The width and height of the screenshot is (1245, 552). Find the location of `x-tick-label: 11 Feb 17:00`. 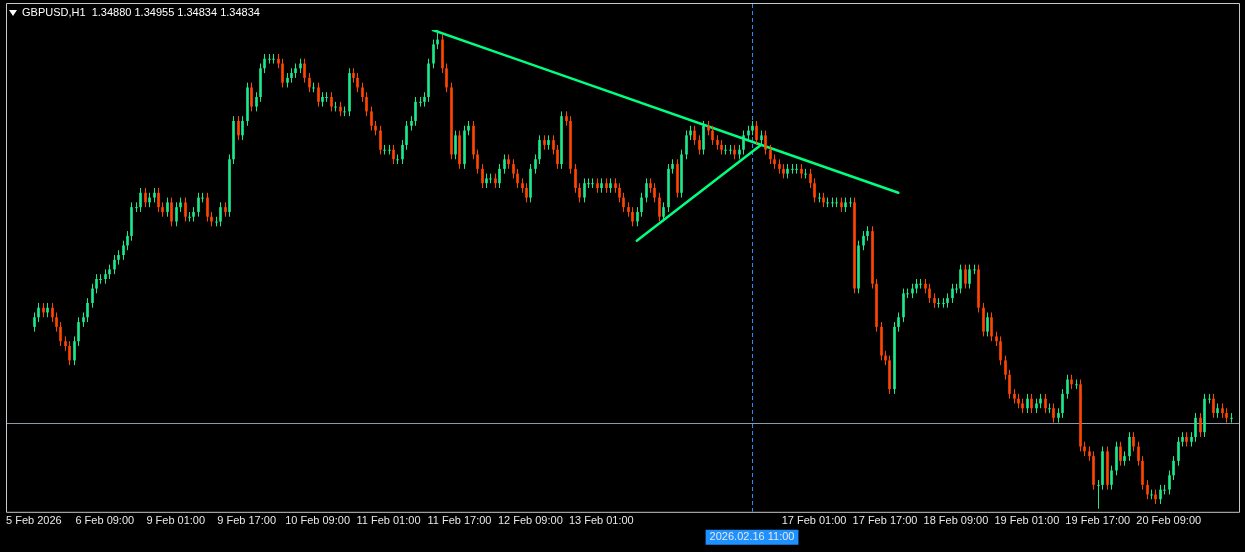

x-tick-label: 11 Feb 17:00 is located at coordinates (459, 520).